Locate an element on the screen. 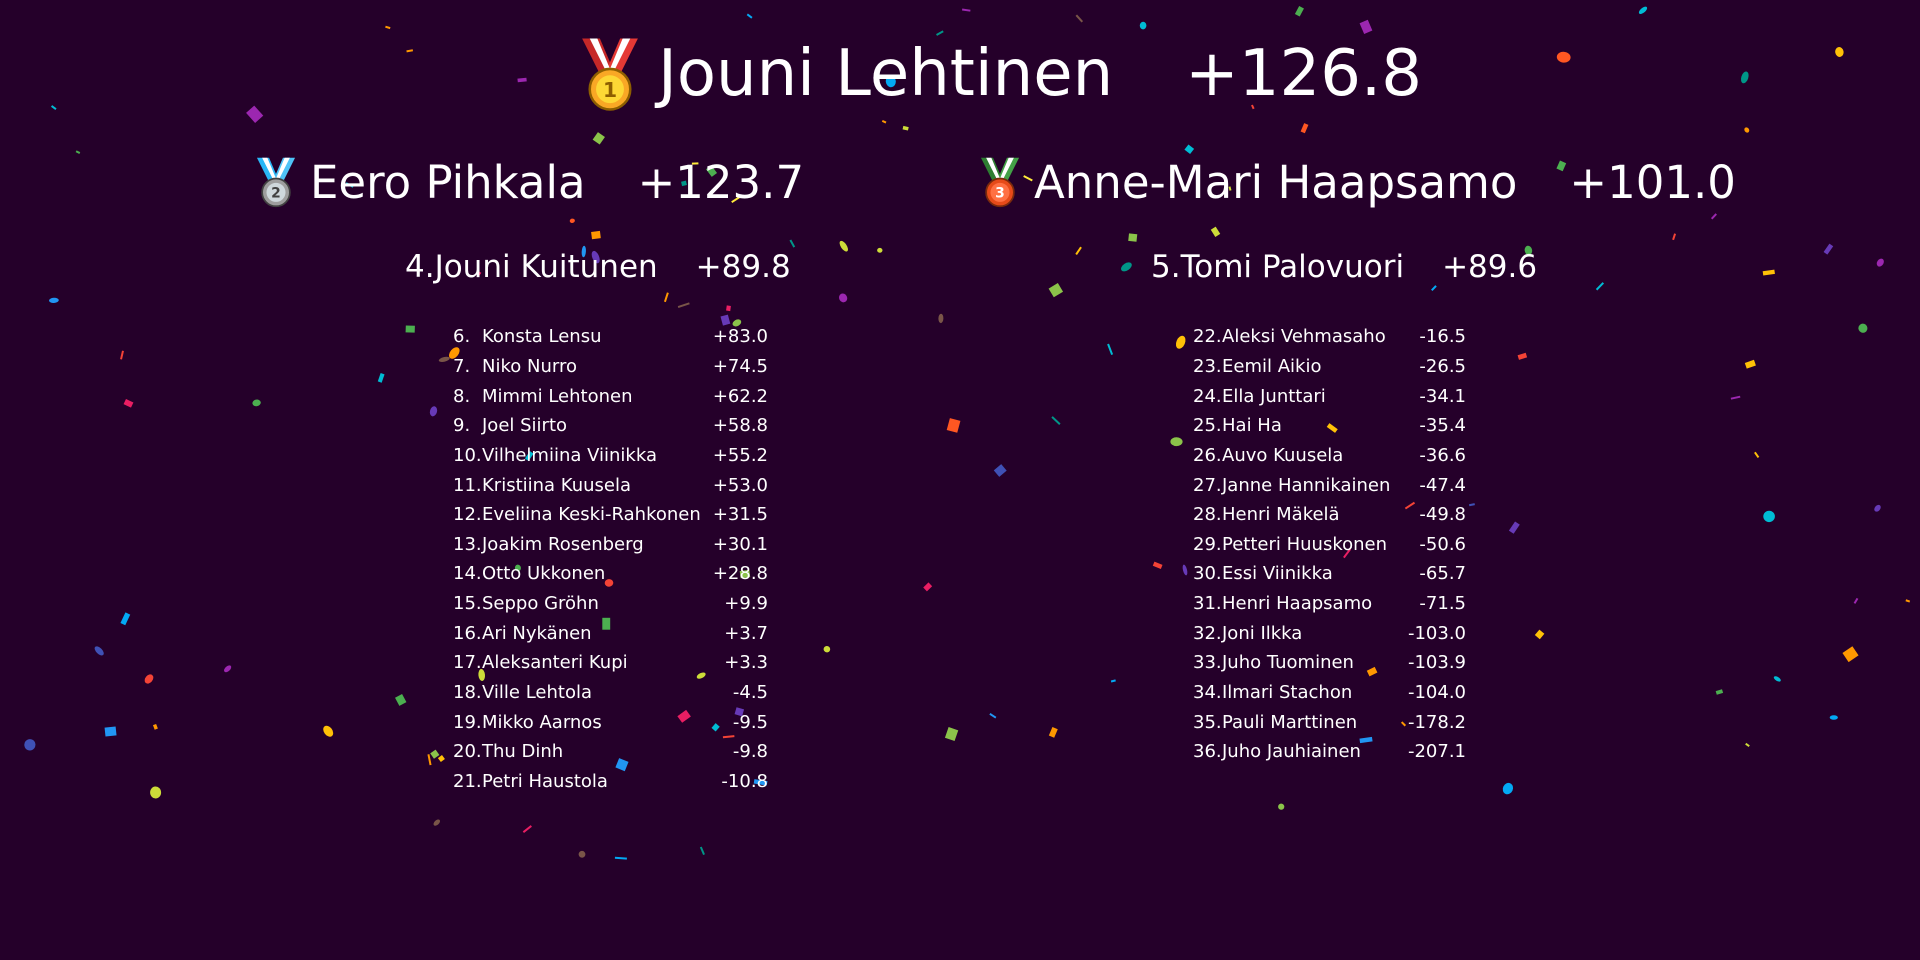  standings-name: Essi Viinikka is located at coordinates (1277, 574).